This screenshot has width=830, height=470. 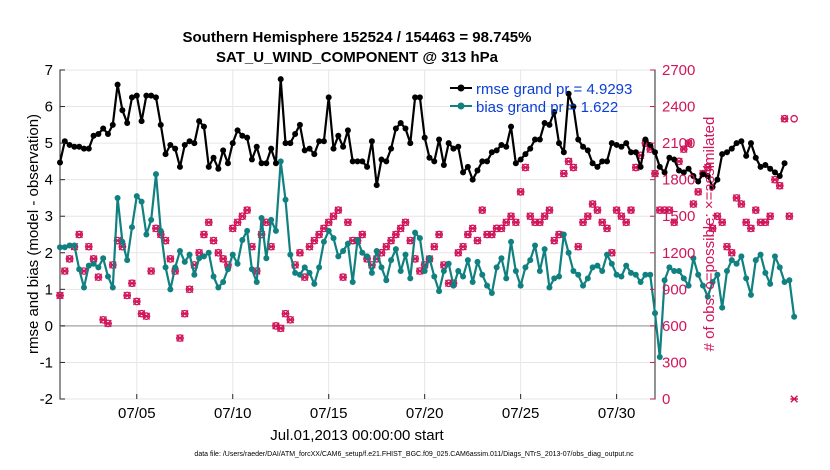 I want to click on x-axis-label: Jul.01,2013 00:00:00 start, so click(x=357, y=435).